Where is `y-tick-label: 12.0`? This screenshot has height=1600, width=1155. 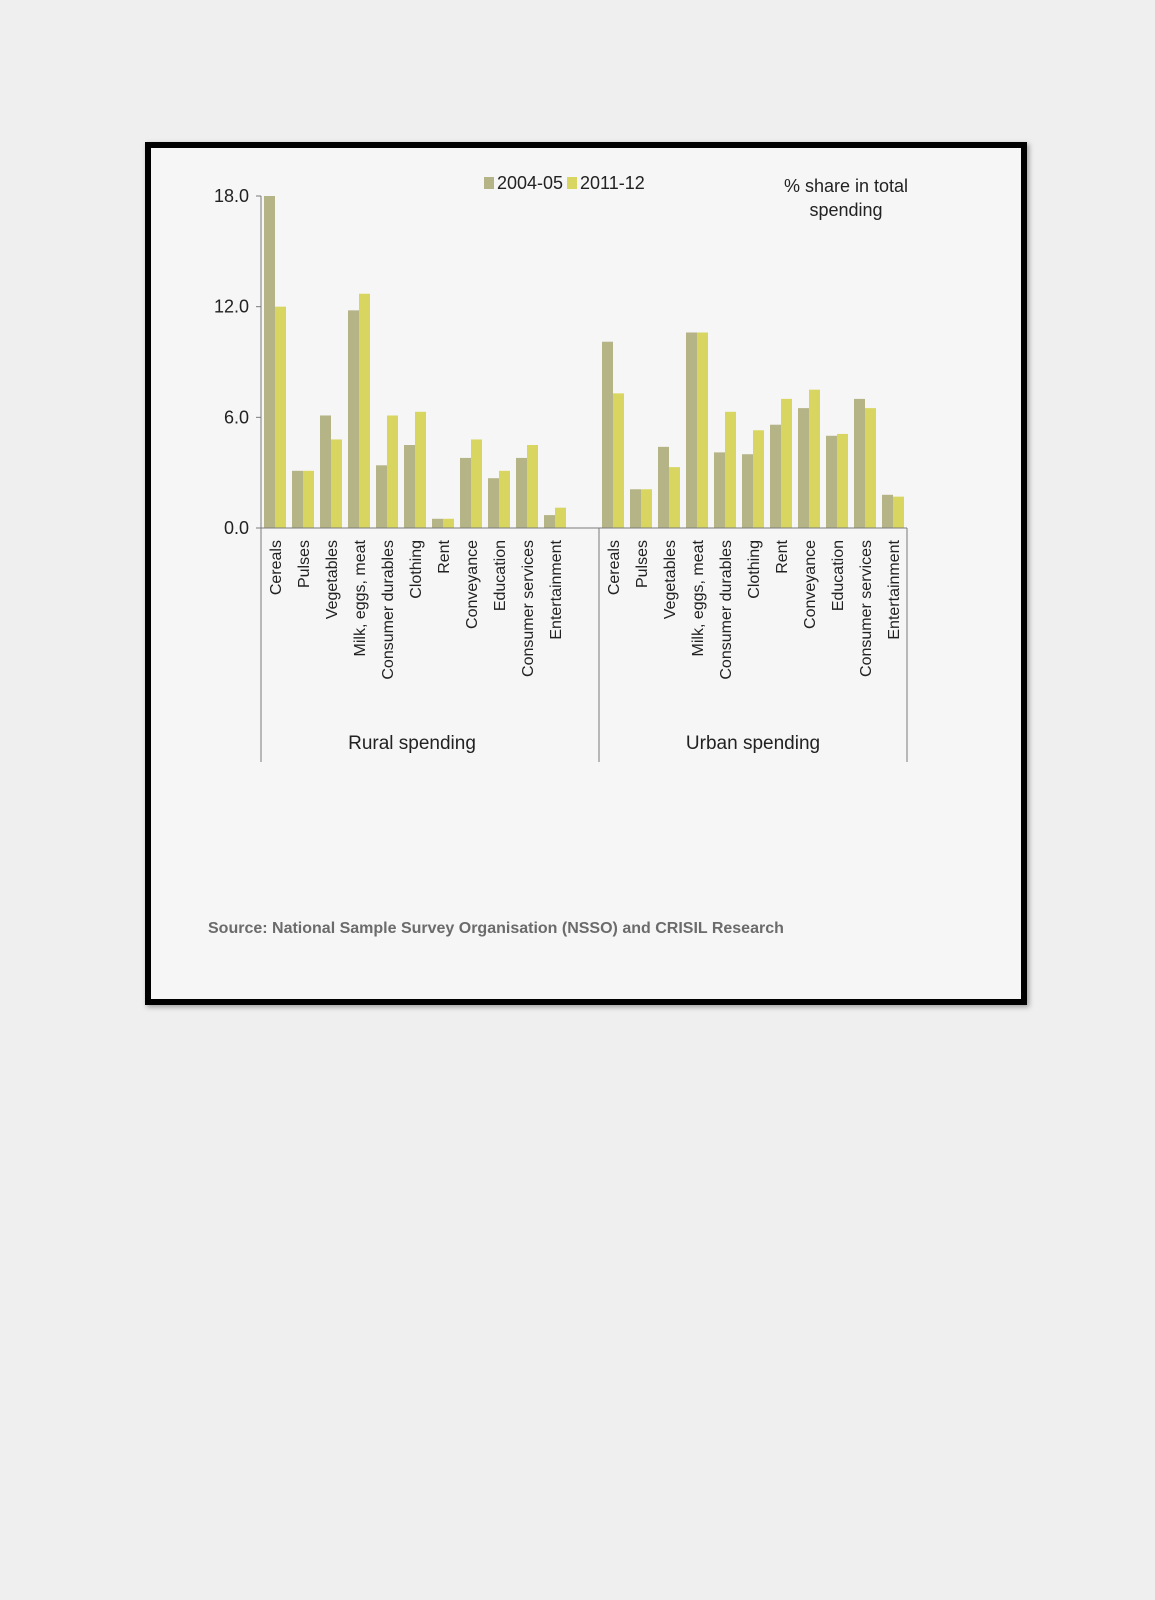
y-tick-label: 12.0 is located at coordinates (231, 307).